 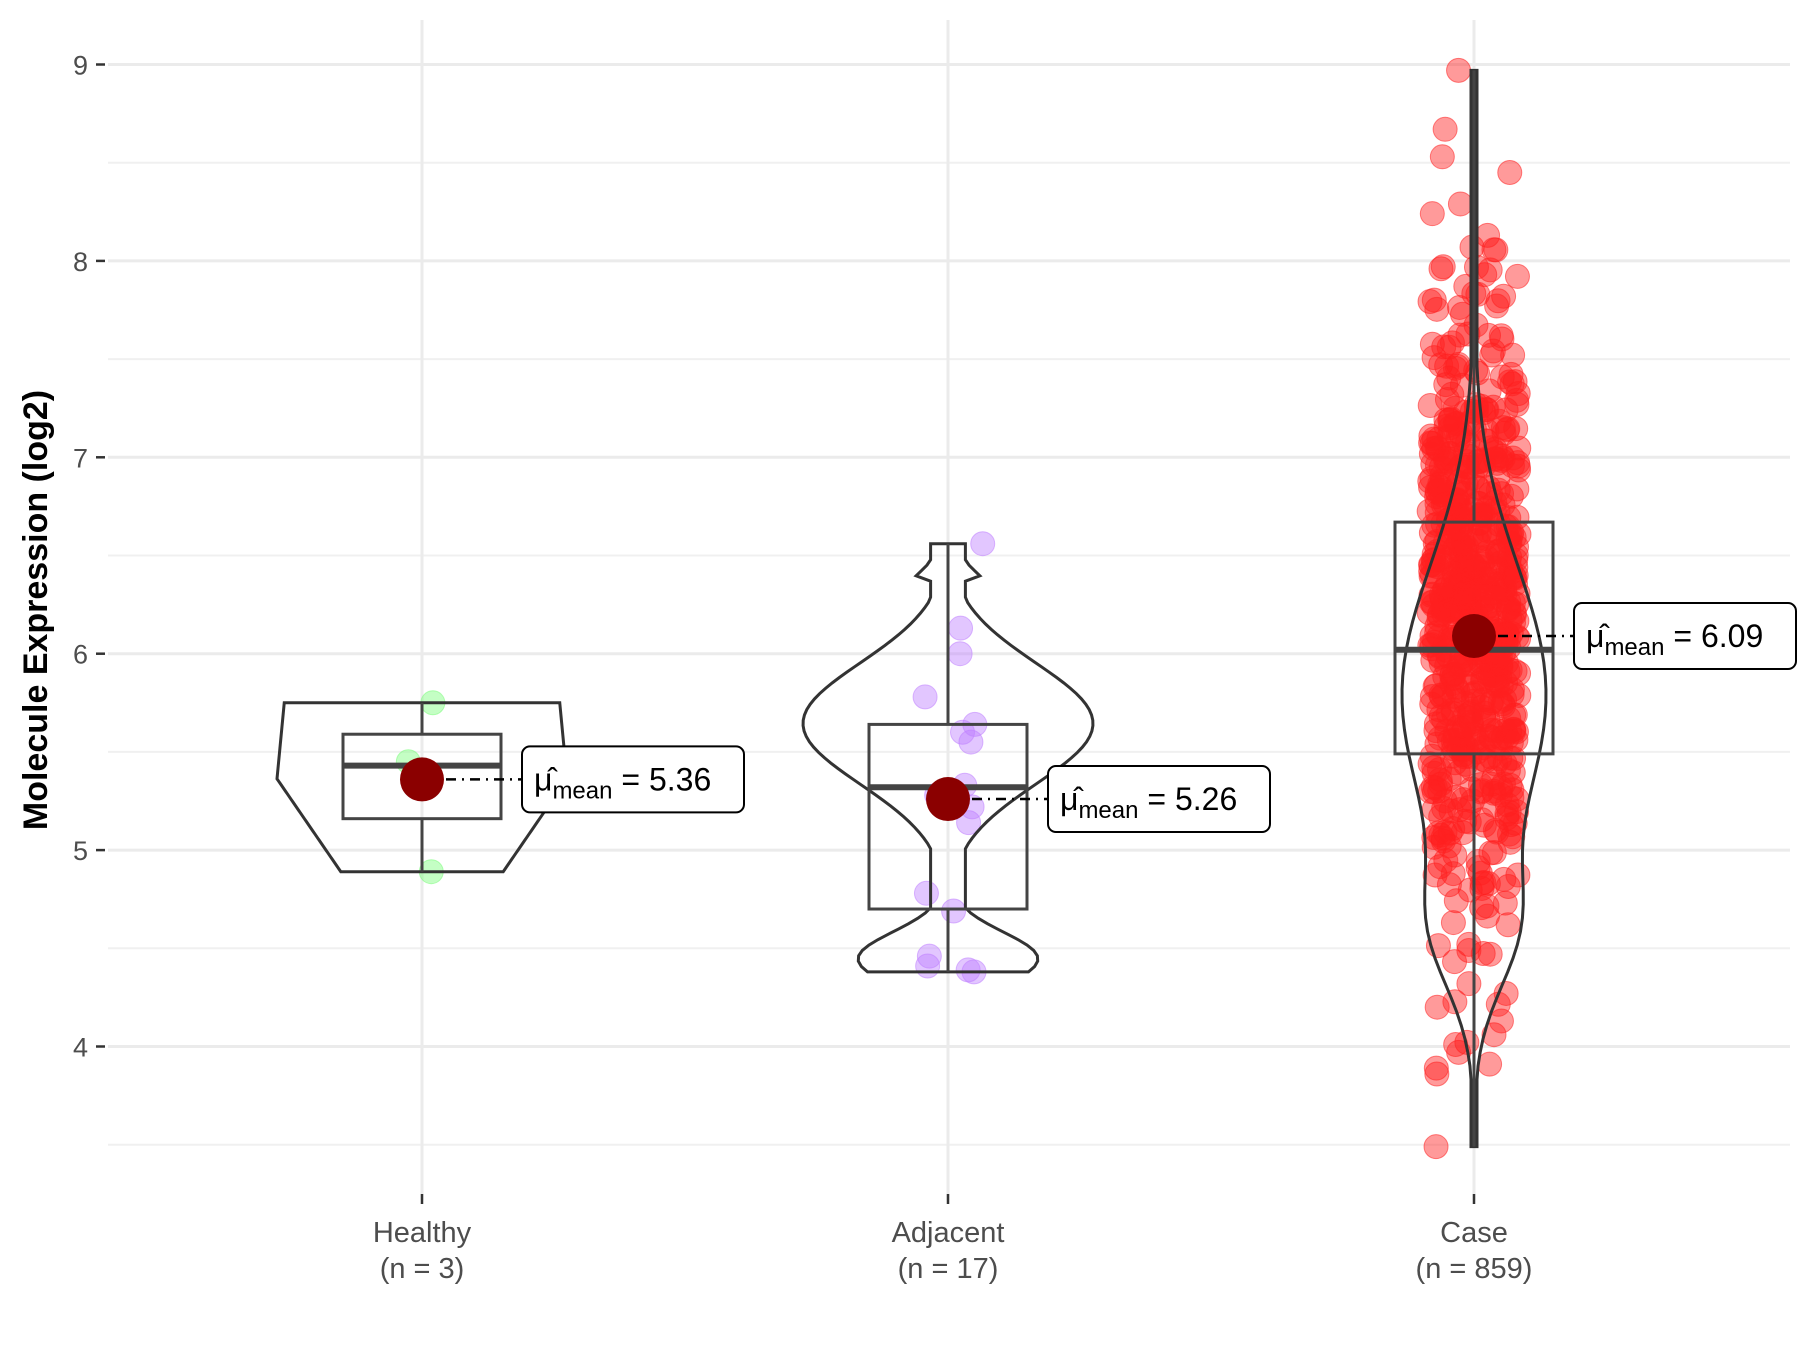 What do you see at coordinates (1187, 799) in the screenshot?
I see `mean-value: = 5.26` at bounding box center [1187, 799].